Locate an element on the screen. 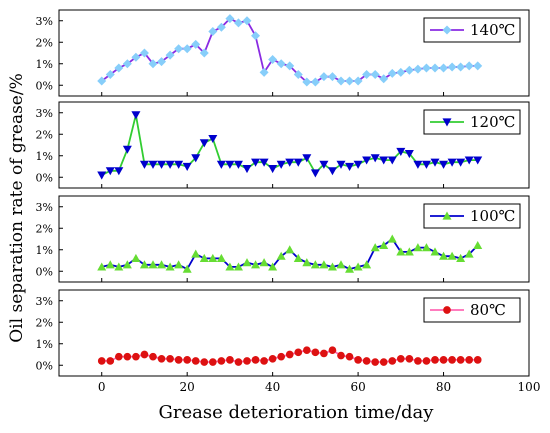 This screenshot has width=550, height=433. series-line is located at coordinates (290, 254).